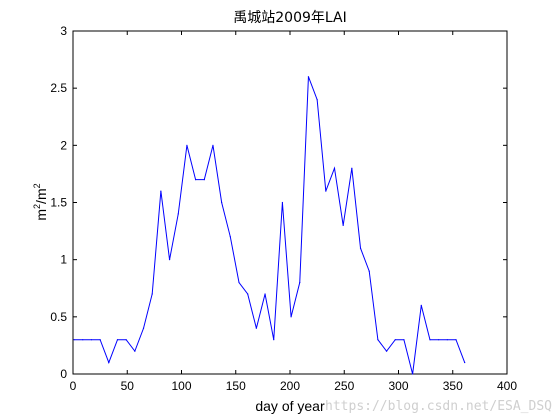 The width and height of the screenshot is (560, 420). What do you see at coordinates (181, 386) in the screenshot?
I see `x-tick-label: 100` at bounding box center [181, 386].